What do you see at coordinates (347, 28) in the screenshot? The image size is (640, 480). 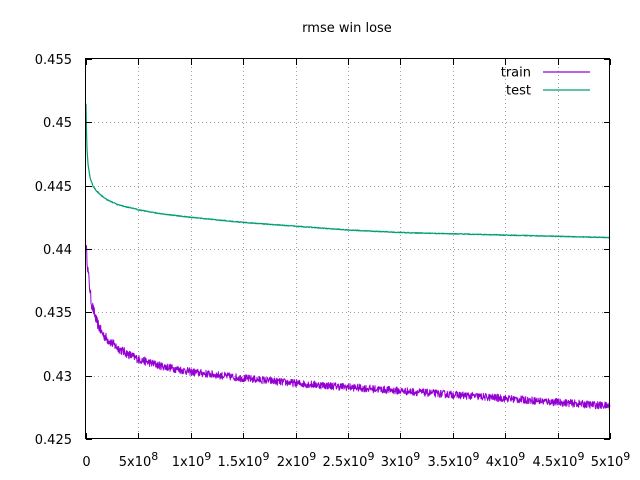 I see `chart-title: rmse win lose` at bounding box center [347, 28].